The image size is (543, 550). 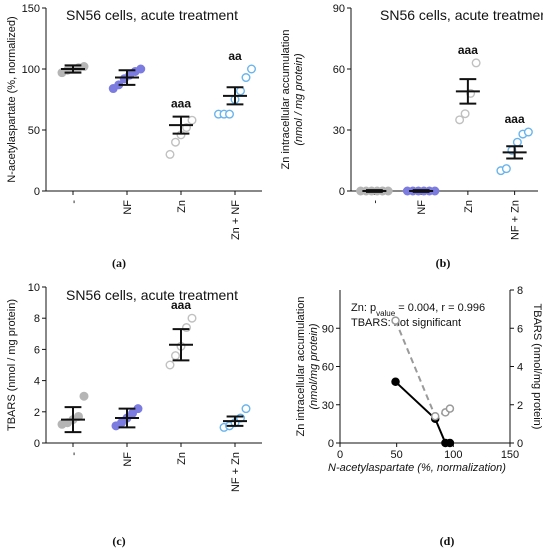 What do you see at coordinates (31, 9) in the screenshot?
I see `panel-a-y-tick-label: 150` at bounding box center [31, 9].